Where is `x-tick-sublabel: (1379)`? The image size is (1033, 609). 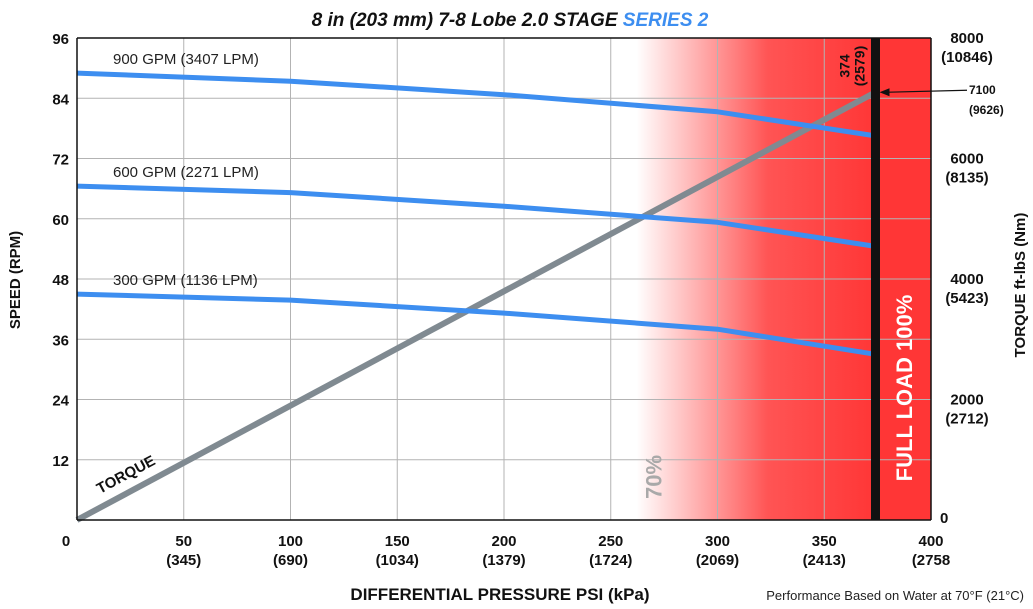 x-tick-sublabel: (1379) is located at coordinates (503, 560).